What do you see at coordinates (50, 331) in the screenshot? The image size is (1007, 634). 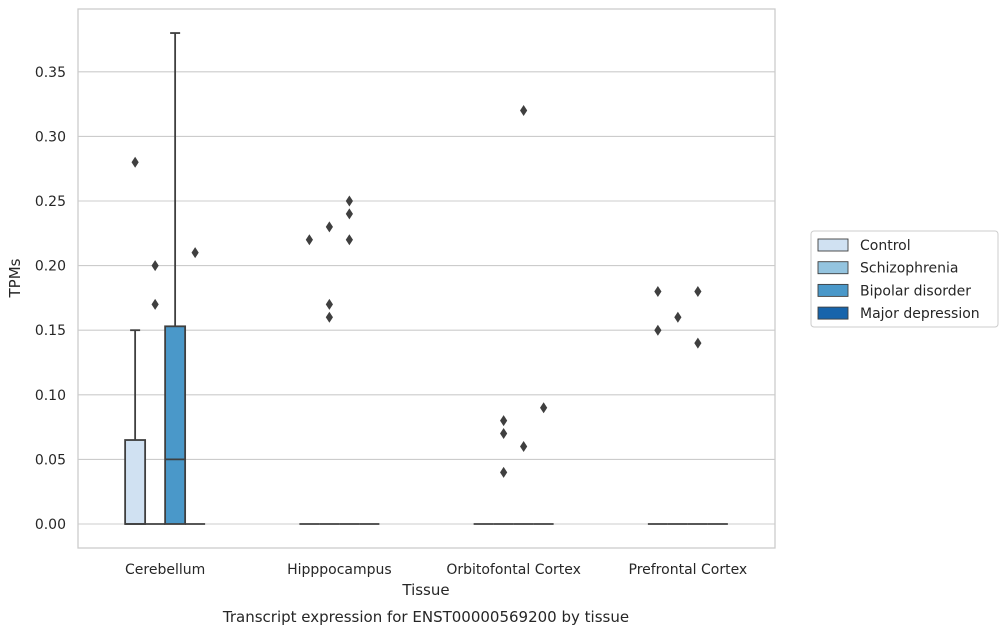 I see `y-tick-label: 0.15` at bounding box center [50, 331].